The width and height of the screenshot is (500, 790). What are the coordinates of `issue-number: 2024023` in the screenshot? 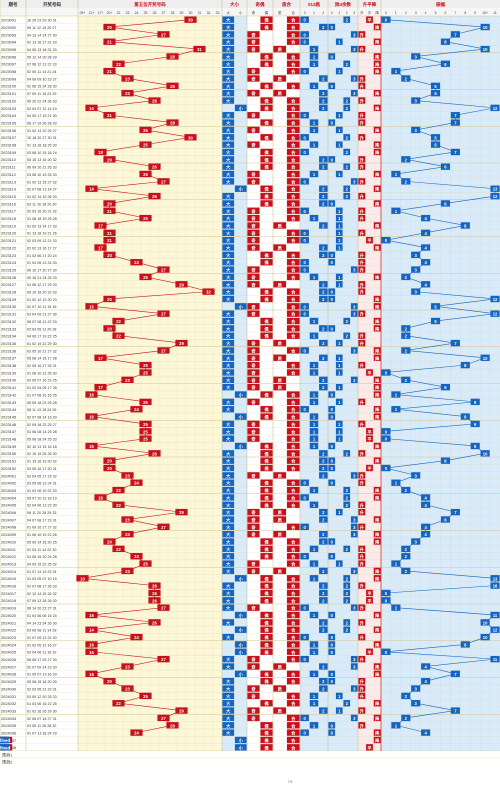 It's located at (8, 637).